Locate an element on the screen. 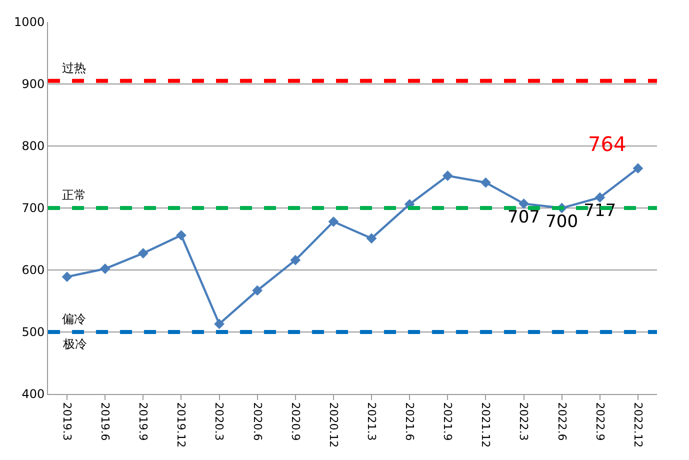 The image size is (689, 460). annotation: 极冷 is located at coordinates (74, 344).